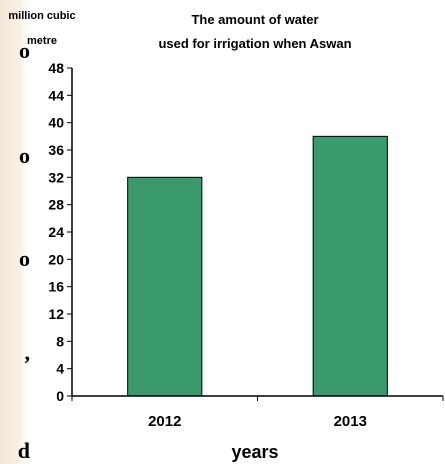  I want to click on y-axis-label-line-2: metre, so click(42, 41).